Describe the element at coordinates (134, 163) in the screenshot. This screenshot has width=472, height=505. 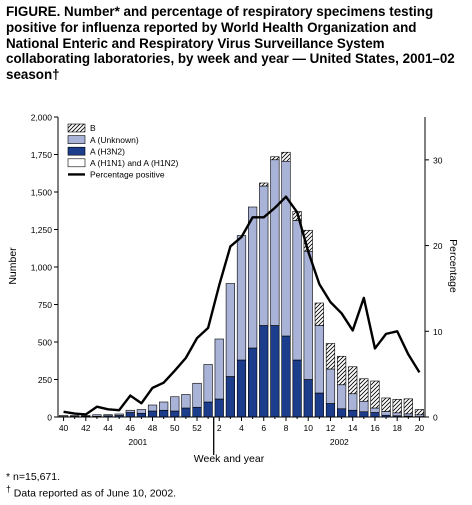
I see `legend-label-a-h1n1-and-a-h1n2: A (H1N1) and A (H1N2)` at that location.